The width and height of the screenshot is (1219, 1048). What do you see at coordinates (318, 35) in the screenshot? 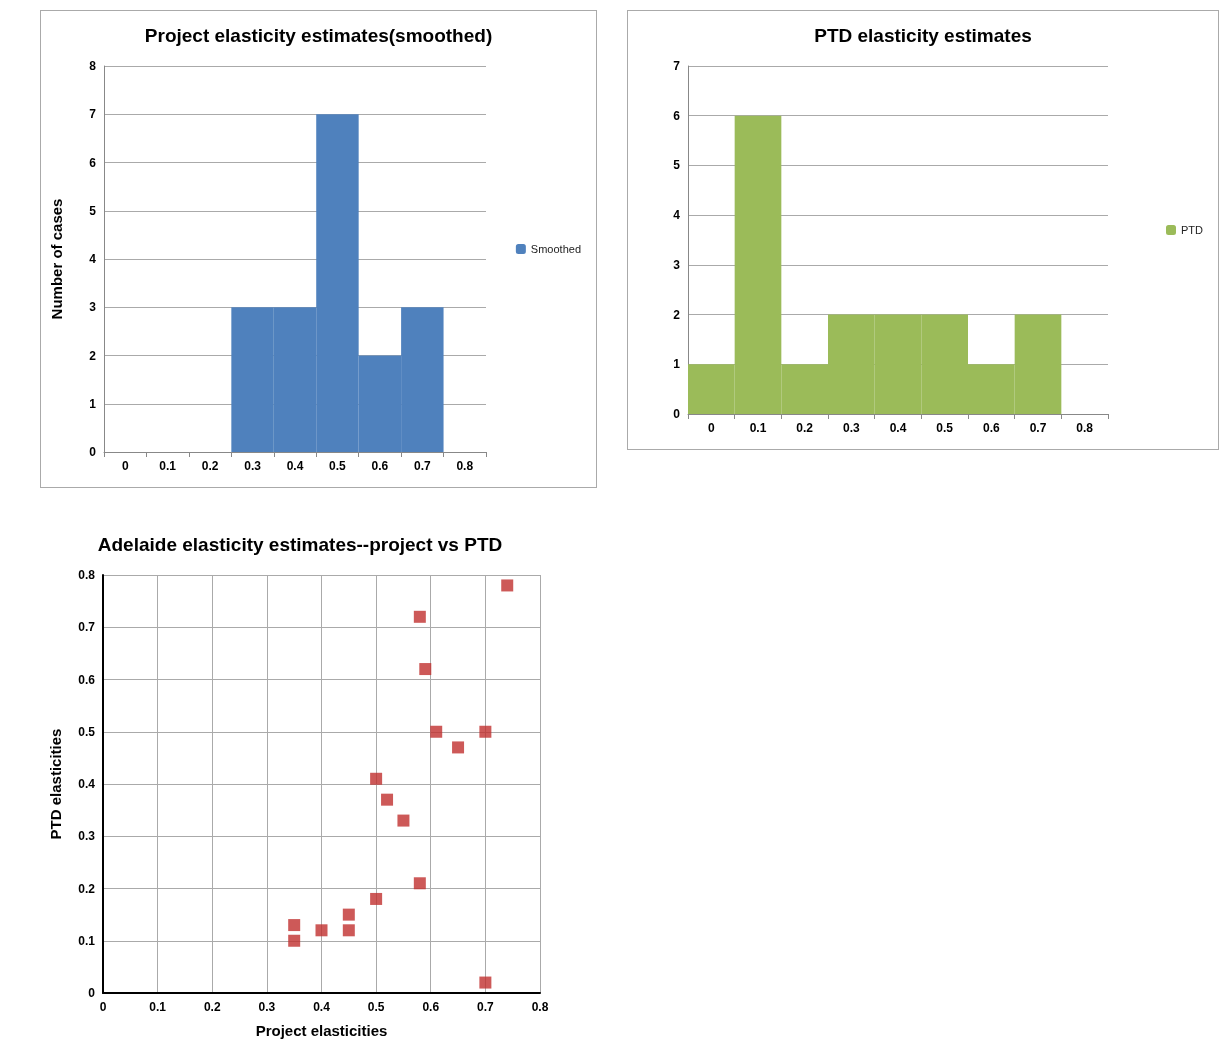
I see `chart-title: Project elasticity estimates(smoothed)` at bounding box center [318, 35].